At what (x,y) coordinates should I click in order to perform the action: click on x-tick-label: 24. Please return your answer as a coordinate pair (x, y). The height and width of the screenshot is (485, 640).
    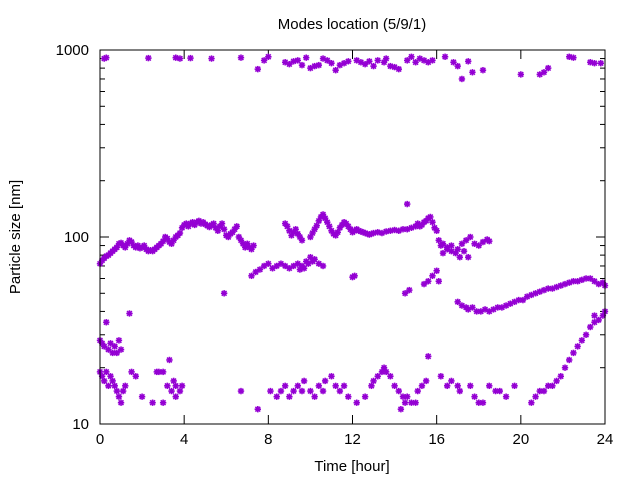
    Looking at the image, I should click on (605, 439).